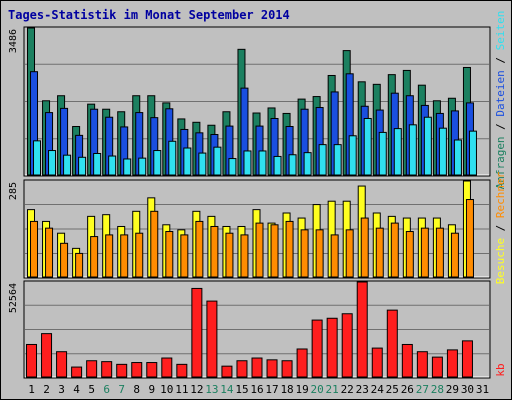 The width and height of the screenshot is (512, 400). What do you see at coordinates (301, 389) in the screenshot?
I see `x-tick-label: 19` at bounding box center [301, 389].